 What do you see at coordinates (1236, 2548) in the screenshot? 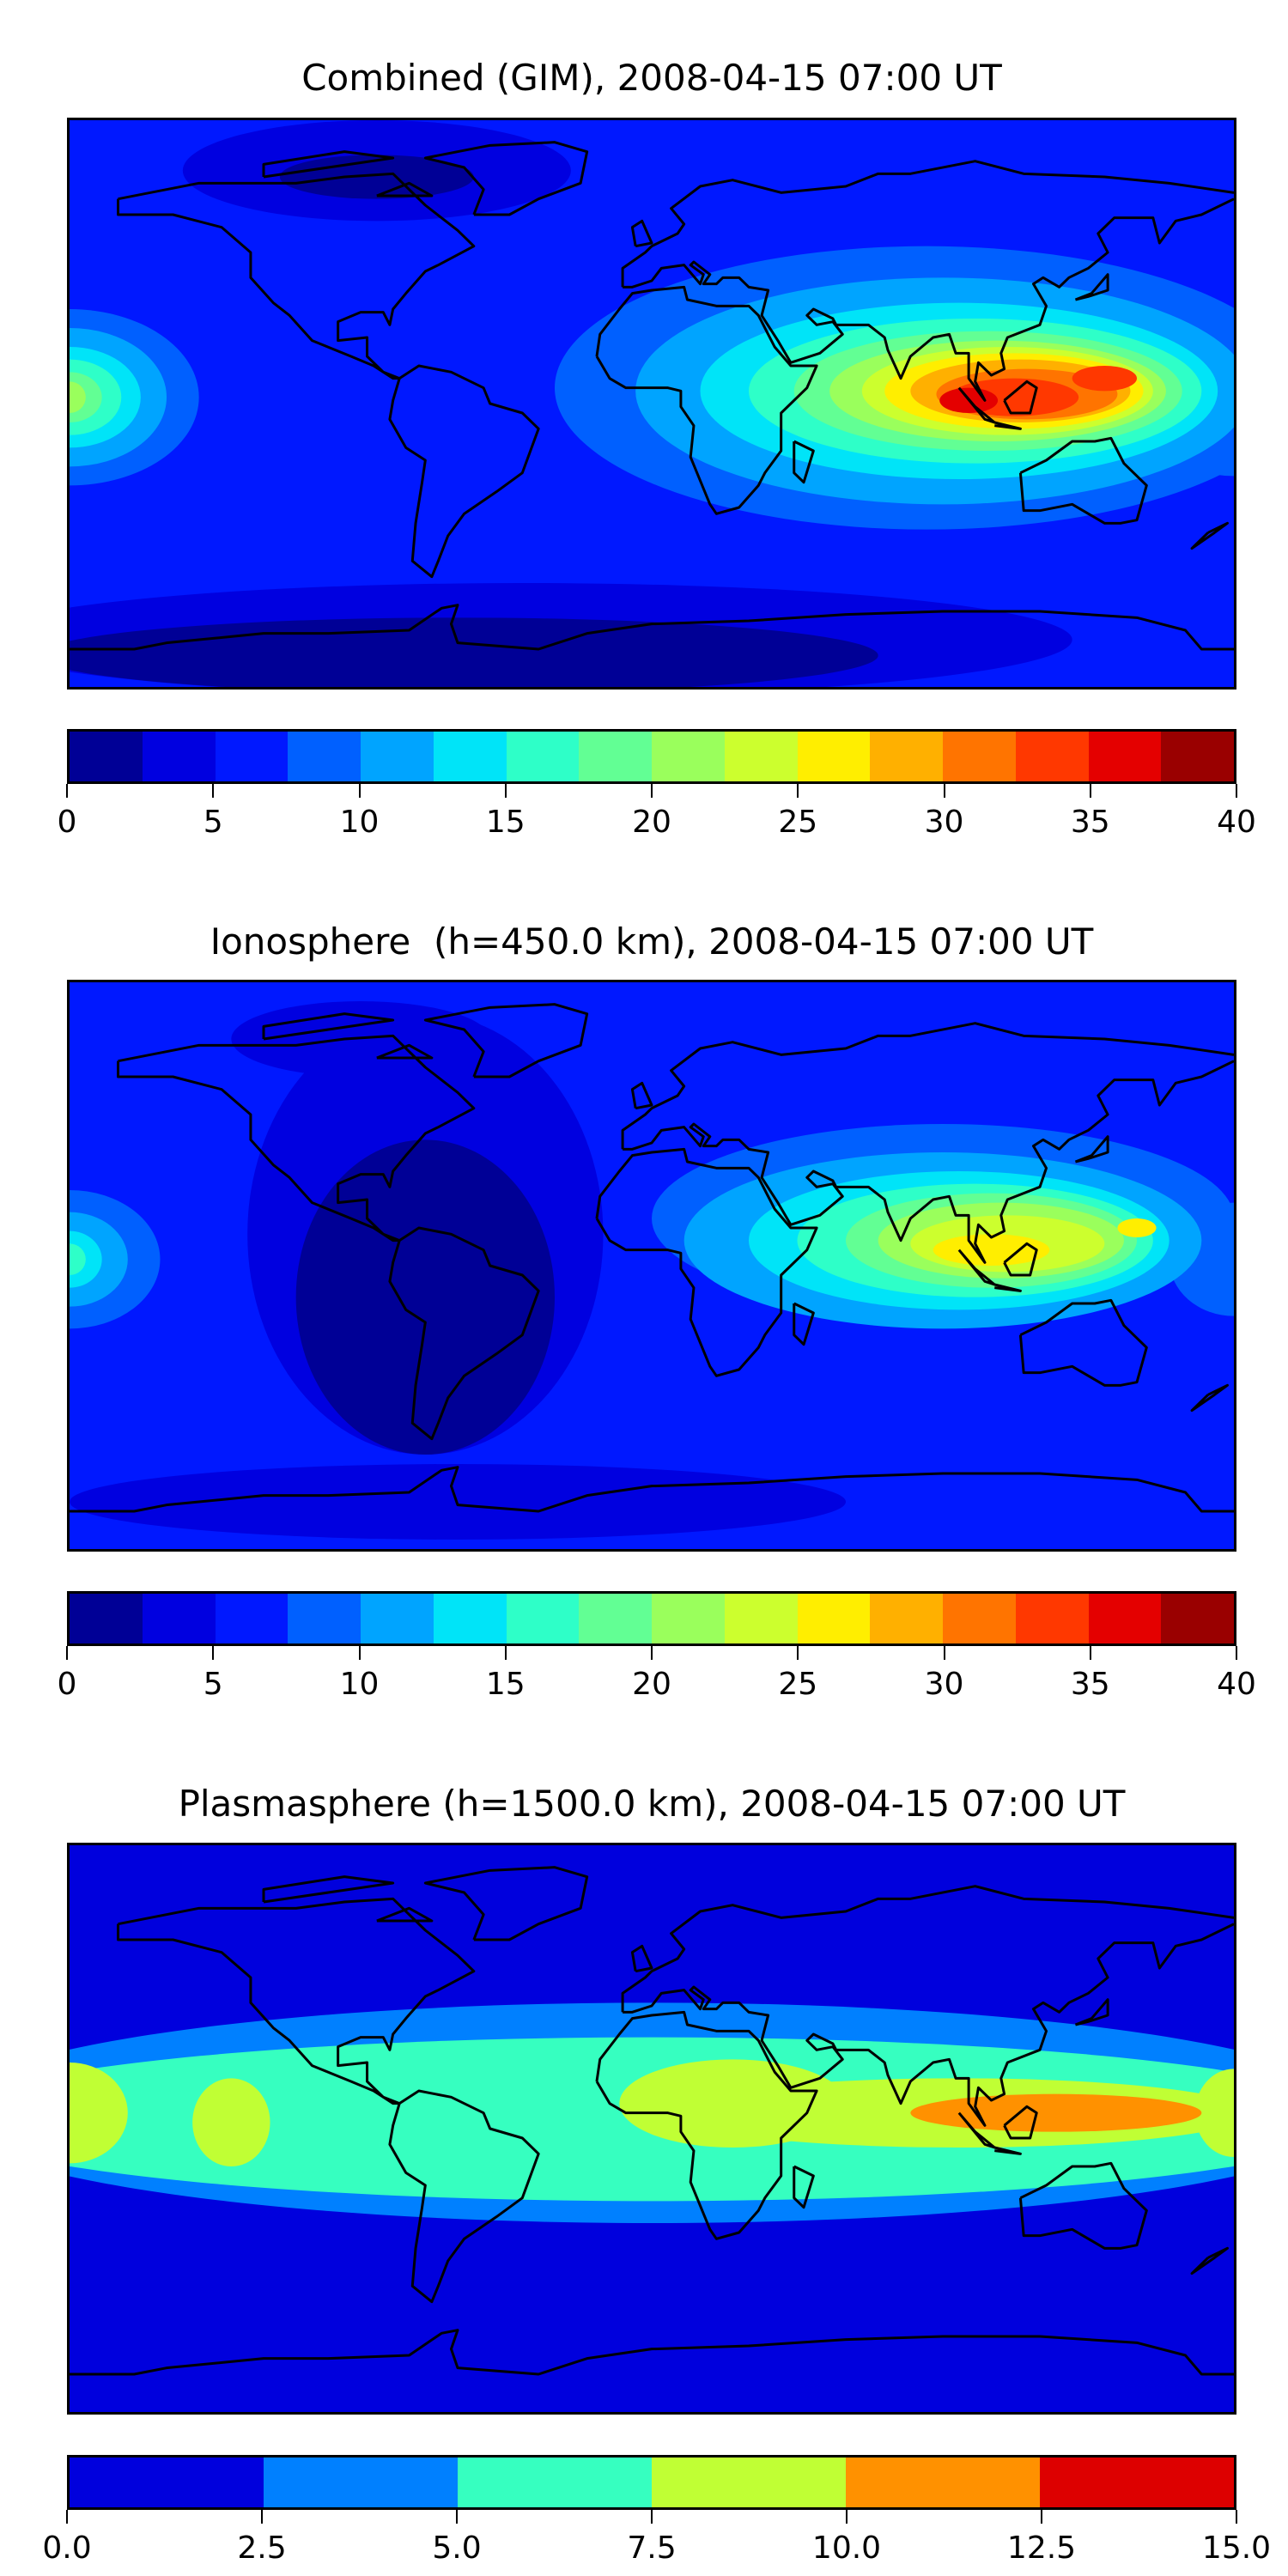
I see `colorbar-tick-label: 15.0` at bounding box center [1236, 2548].